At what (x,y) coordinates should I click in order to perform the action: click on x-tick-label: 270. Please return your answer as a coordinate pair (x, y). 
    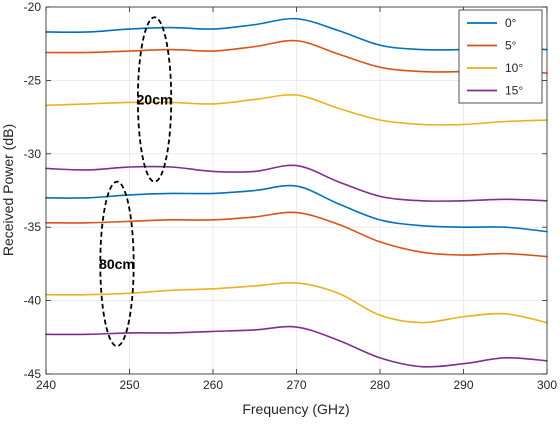
    Looking at the image, I should click on (296, 385).